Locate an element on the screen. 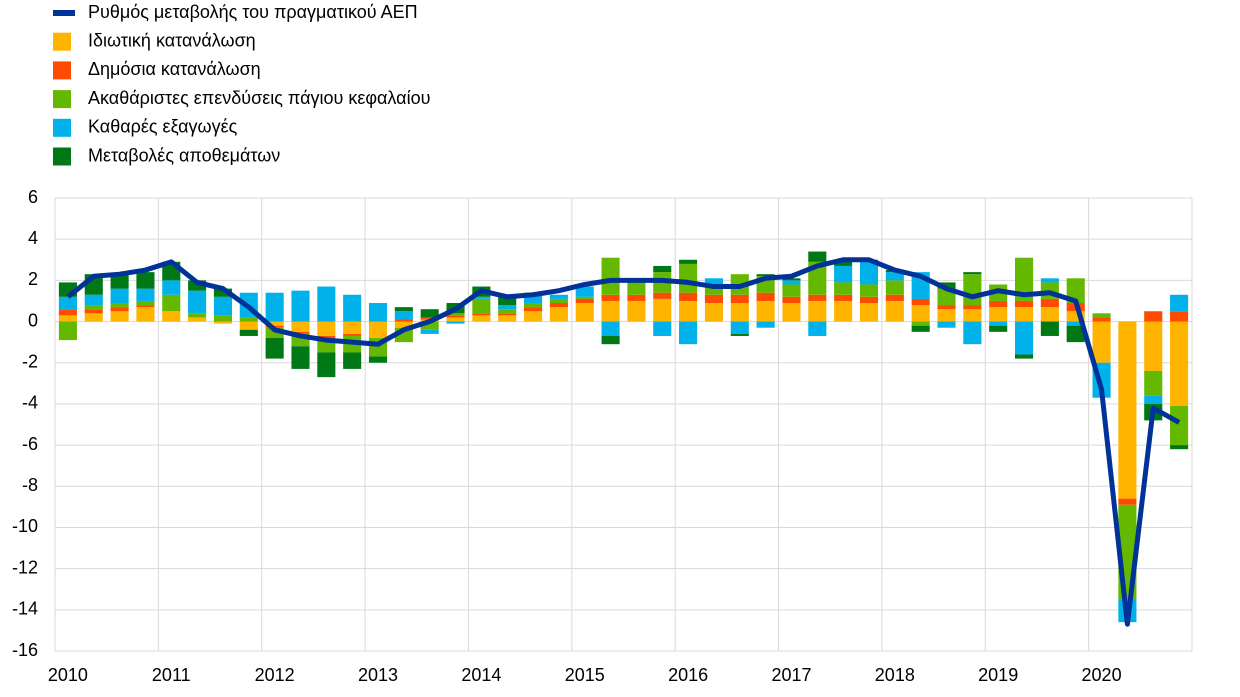  y-tick-label: 0 is located at coordinates (33, 320).